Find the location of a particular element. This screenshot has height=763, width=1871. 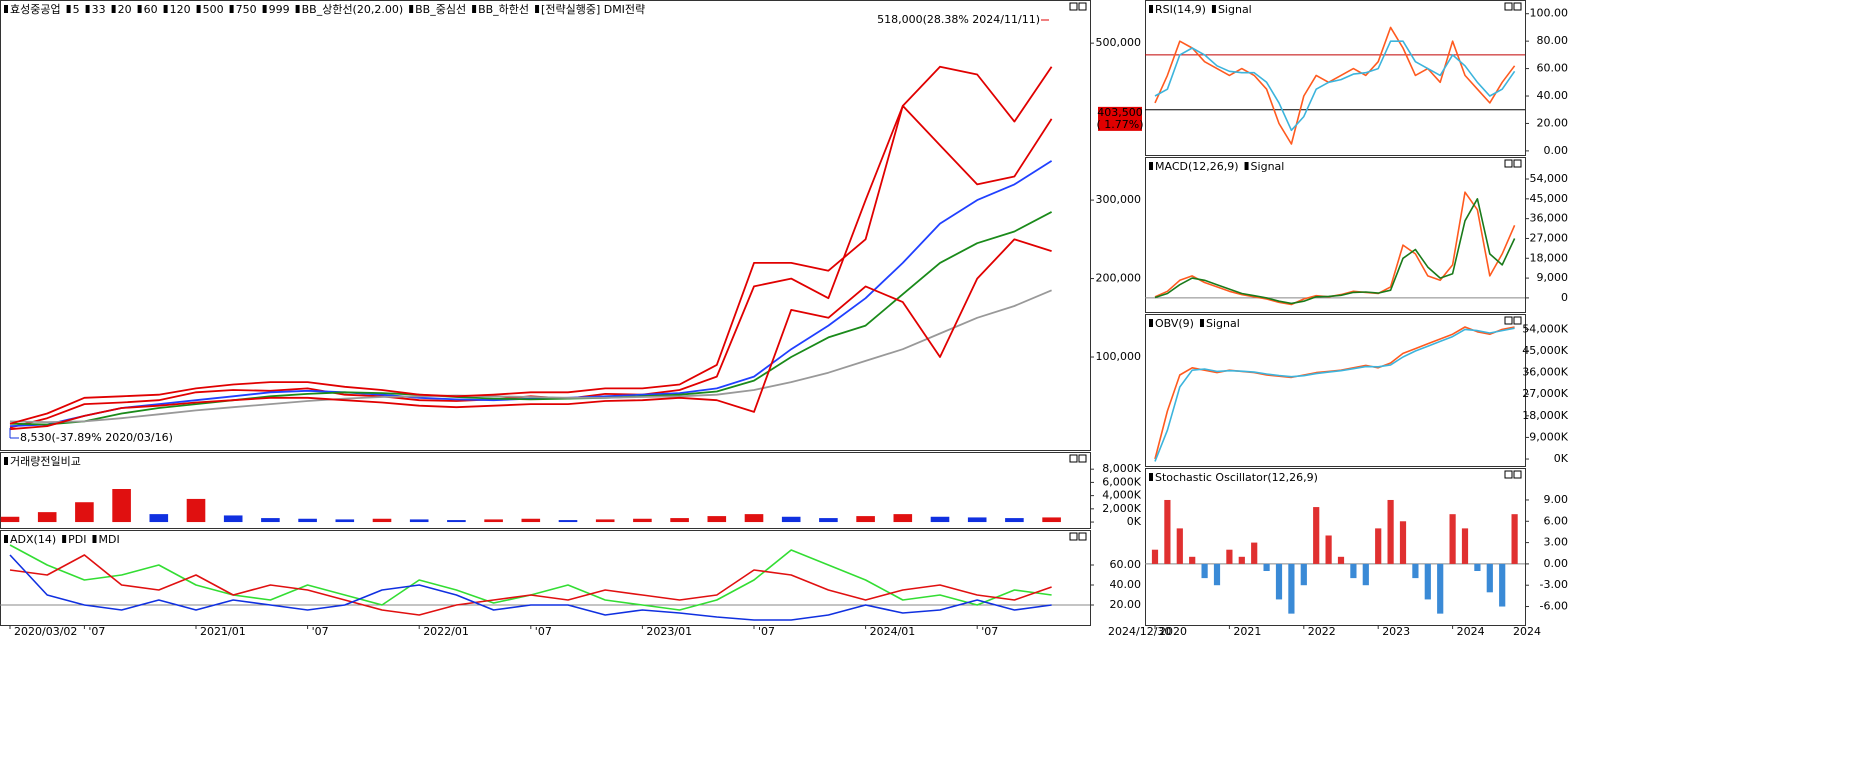

y-tick-label: 100,000 is located at coordinates (1119, 356).